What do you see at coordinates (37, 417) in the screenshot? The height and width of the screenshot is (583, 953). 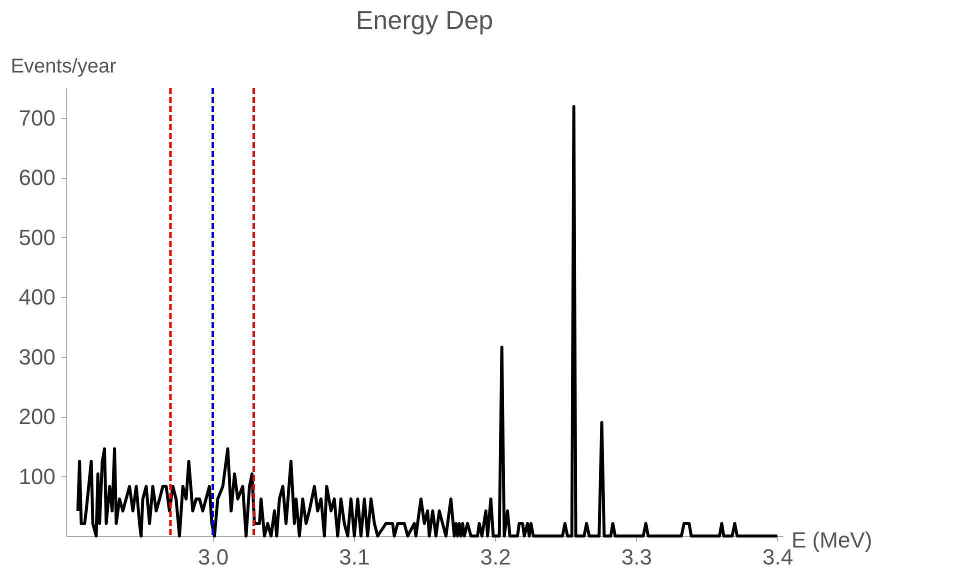 I see `y-tick-label: 200` at bounding box center [37, 417].